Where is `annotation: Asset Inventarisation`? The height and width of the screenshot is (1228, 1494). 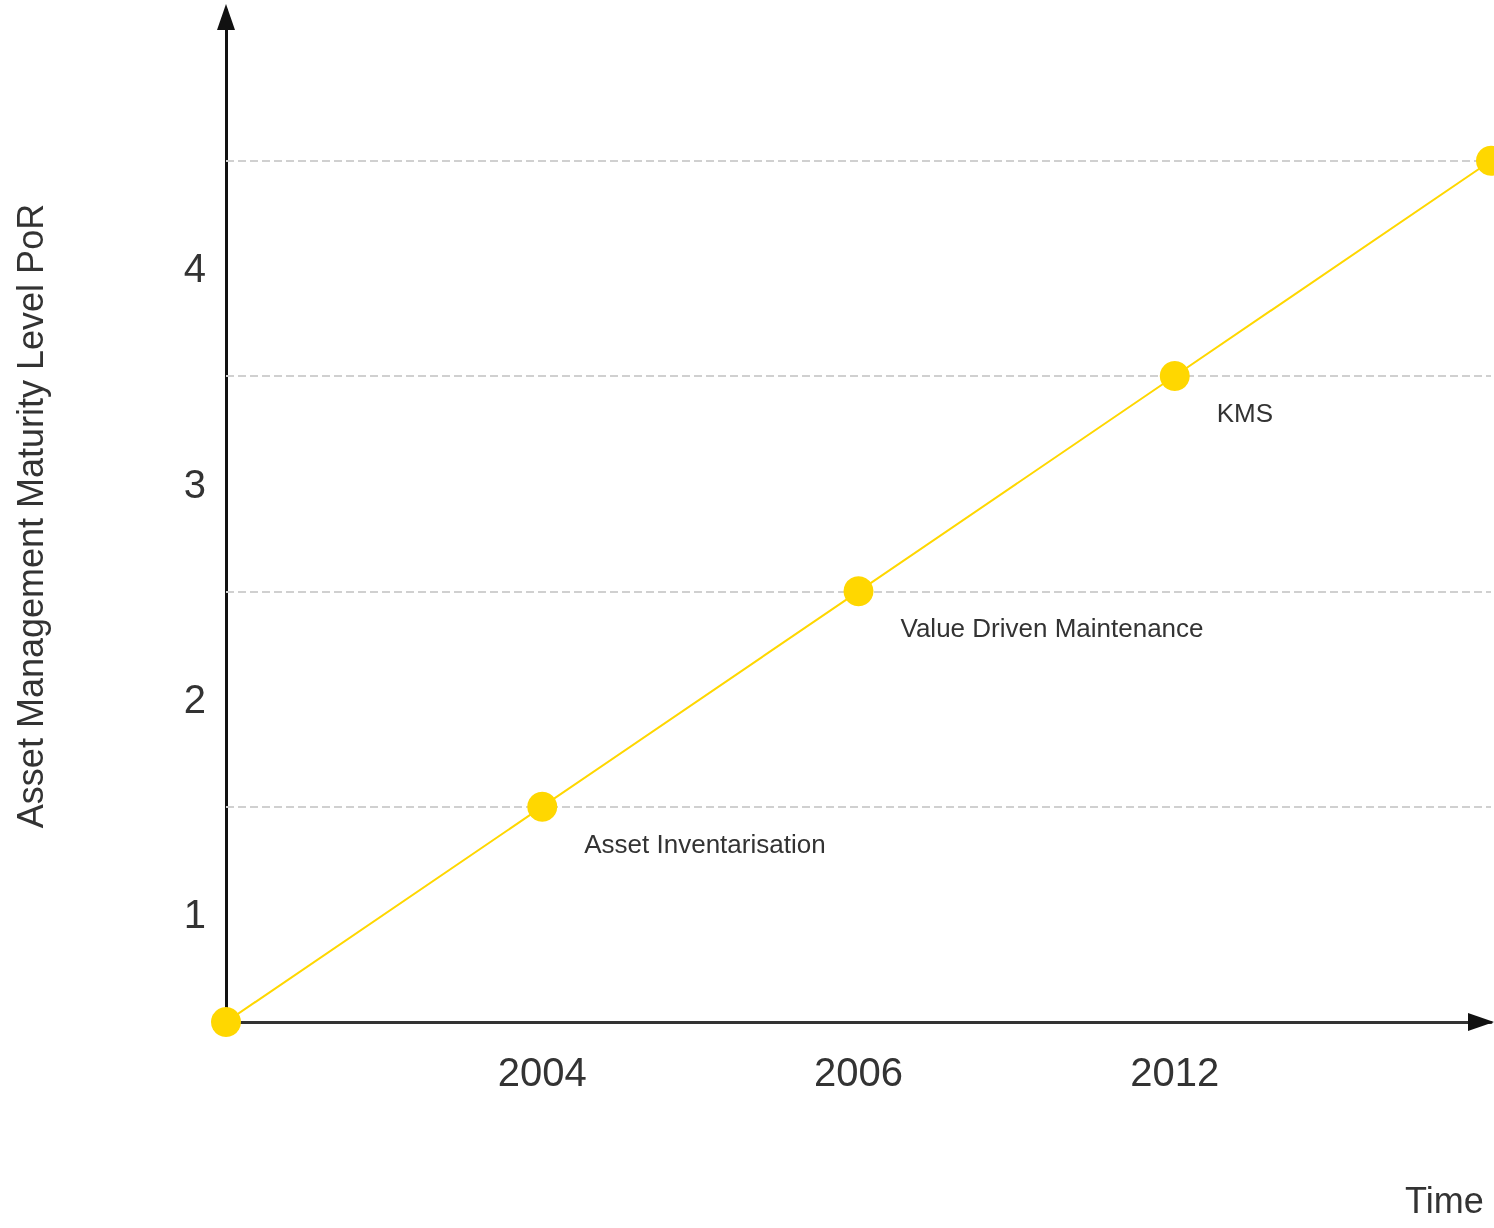
annotation: Asset Inventarisation is located at coordinates (705, 844).